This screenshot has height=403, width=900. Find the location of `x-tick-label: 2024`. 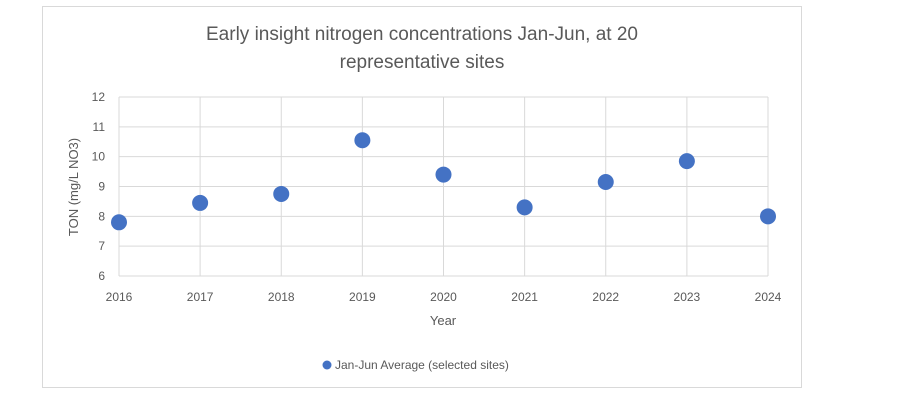

x-tick-label: 2024 is located at coordinates (768, 297).